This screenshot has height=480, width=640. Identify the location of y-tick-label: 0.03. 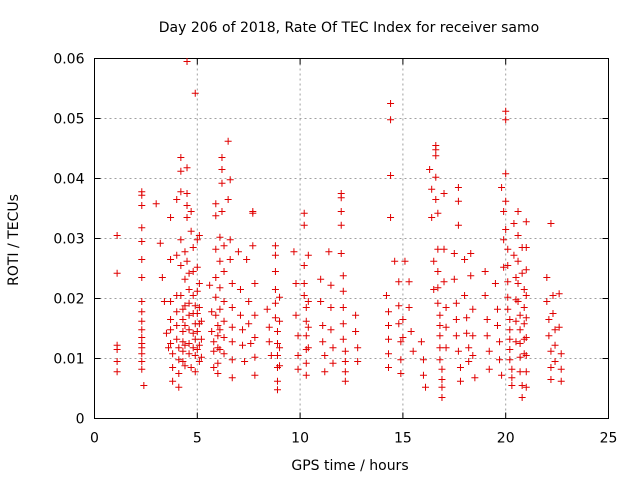
(68, 240).